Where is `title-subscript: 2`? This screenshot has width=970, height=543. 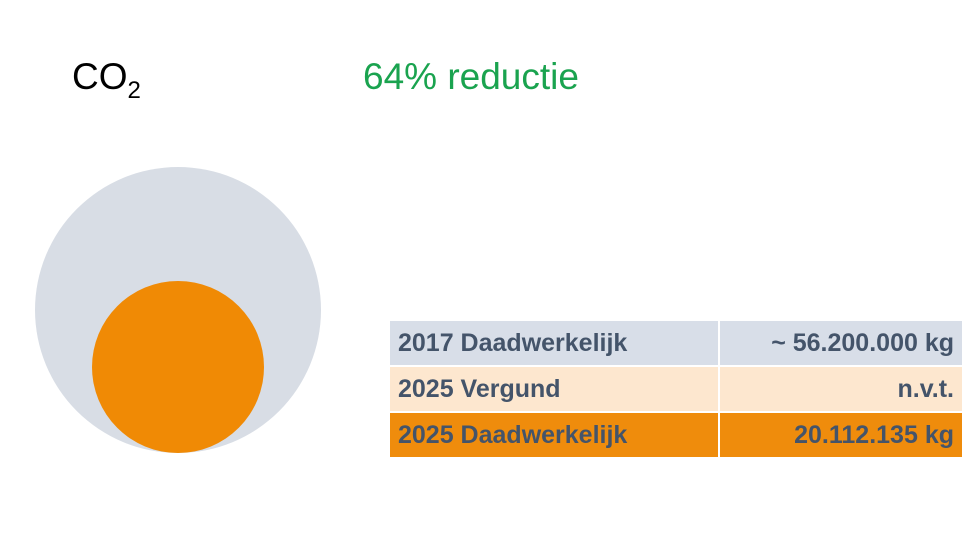 title-subscript: 2 is located at coordinates (134, 90).